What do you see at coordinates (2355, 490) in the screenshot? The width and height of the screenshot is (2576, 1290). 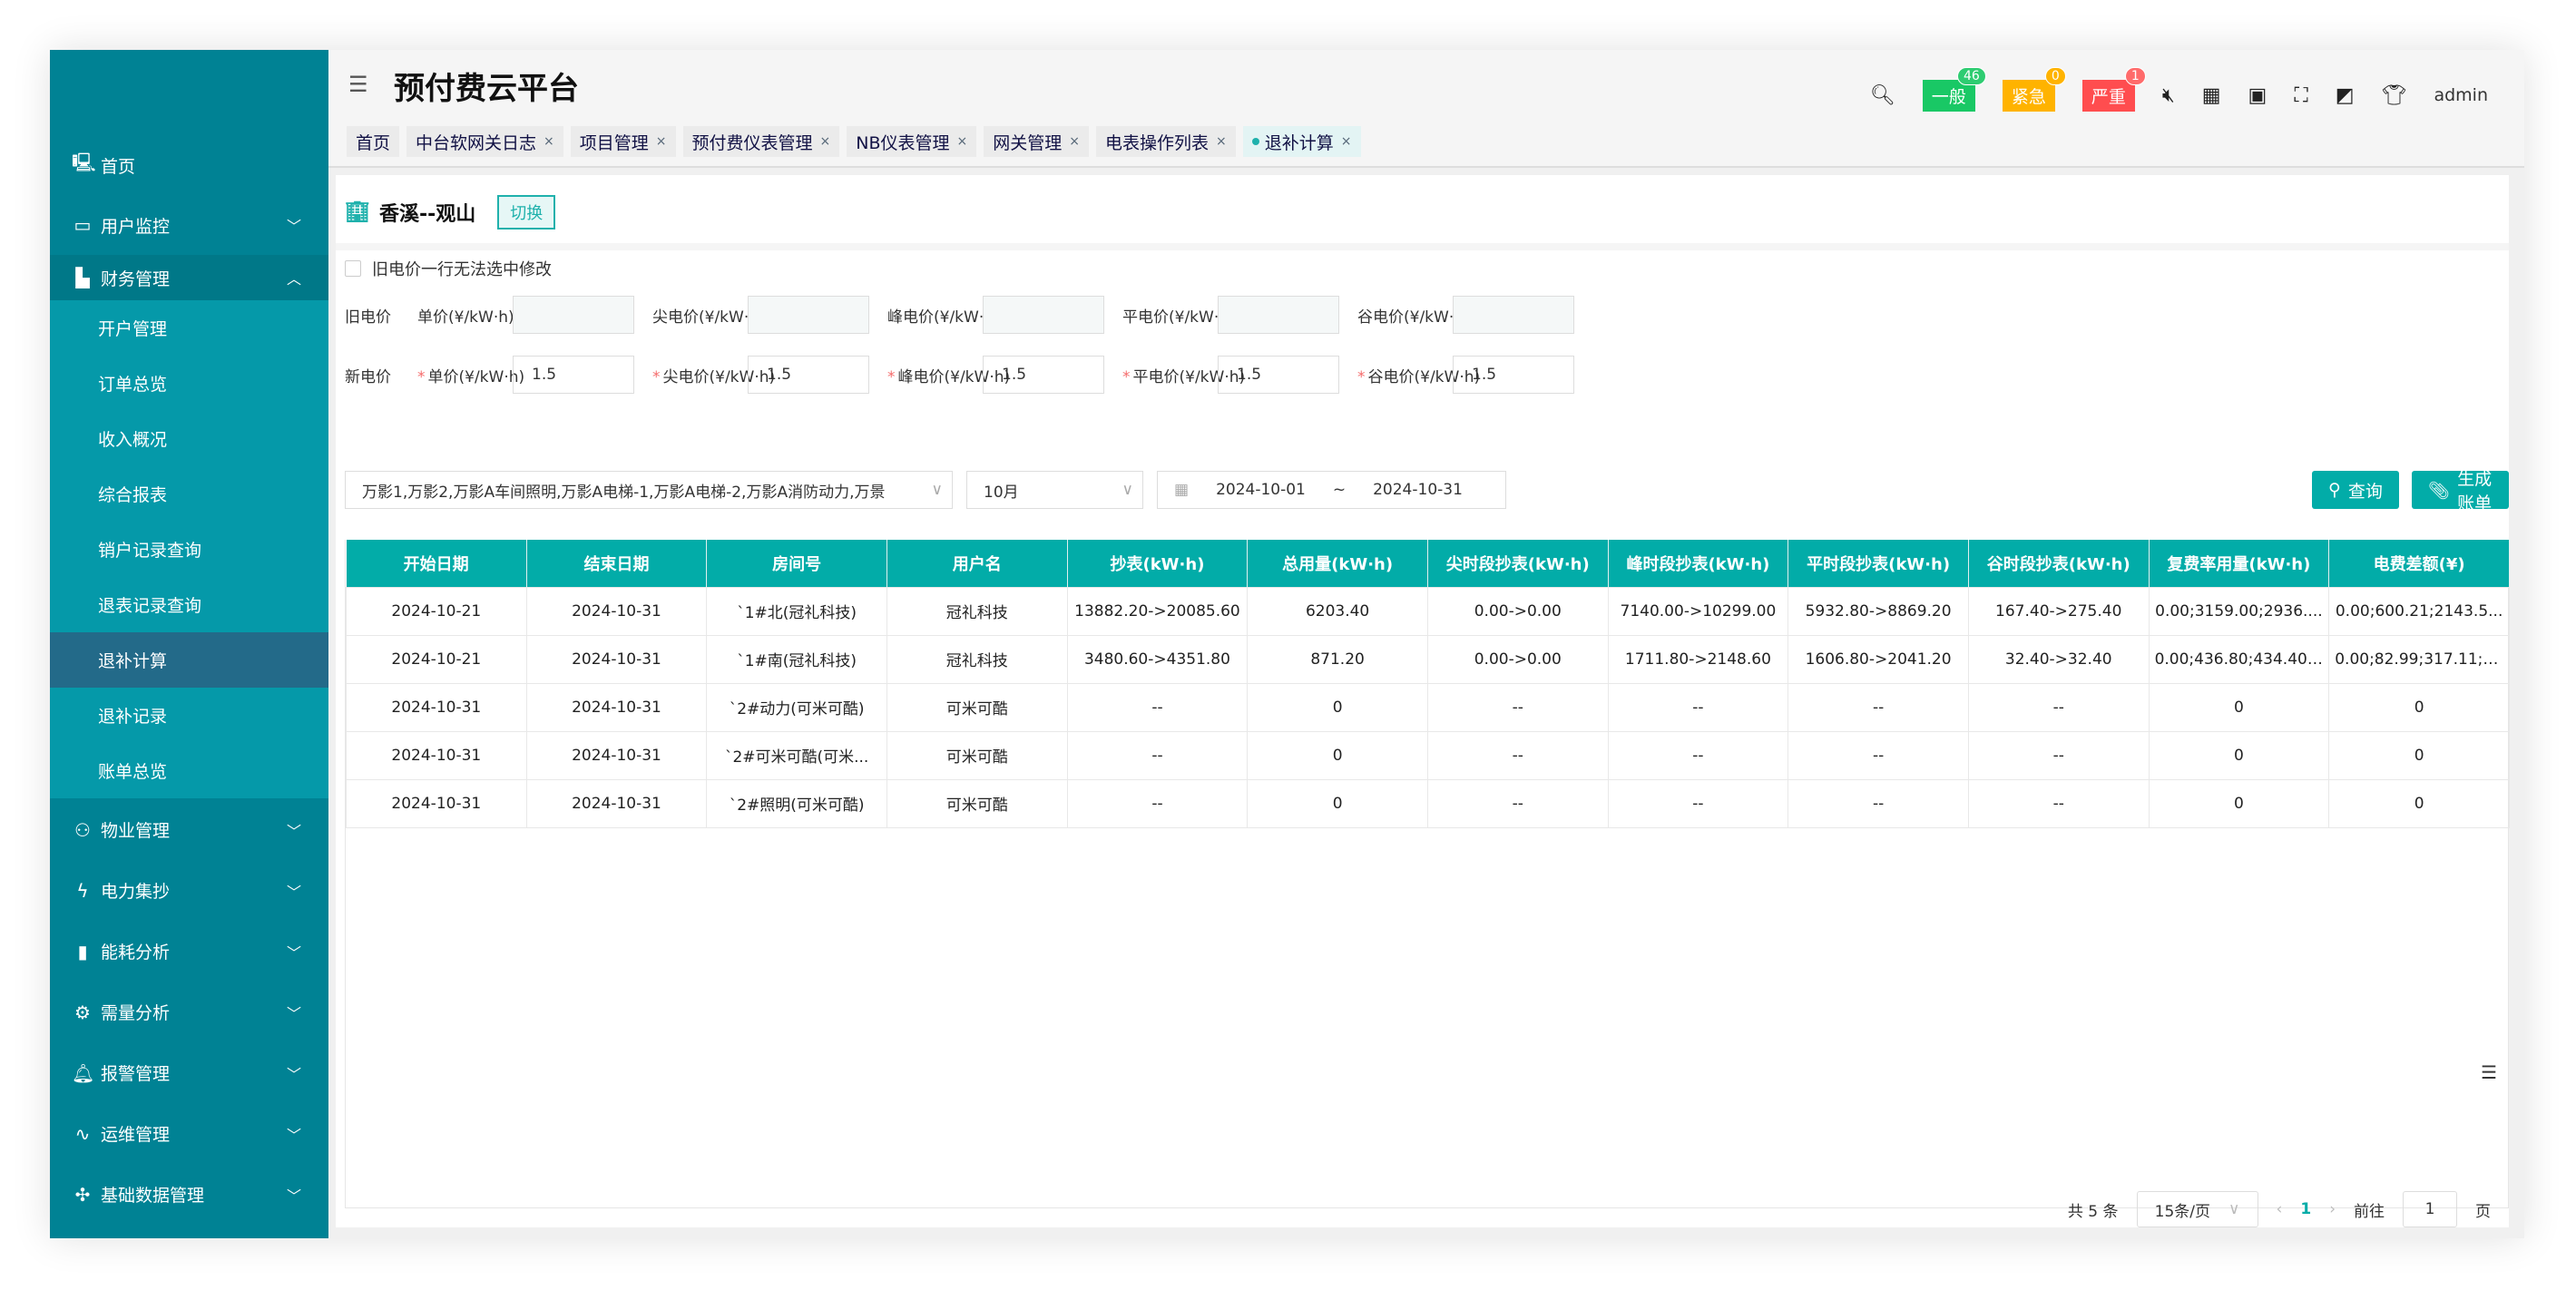 I see `query-button: ⚲ 查询` at bounding box center [2355, 490].